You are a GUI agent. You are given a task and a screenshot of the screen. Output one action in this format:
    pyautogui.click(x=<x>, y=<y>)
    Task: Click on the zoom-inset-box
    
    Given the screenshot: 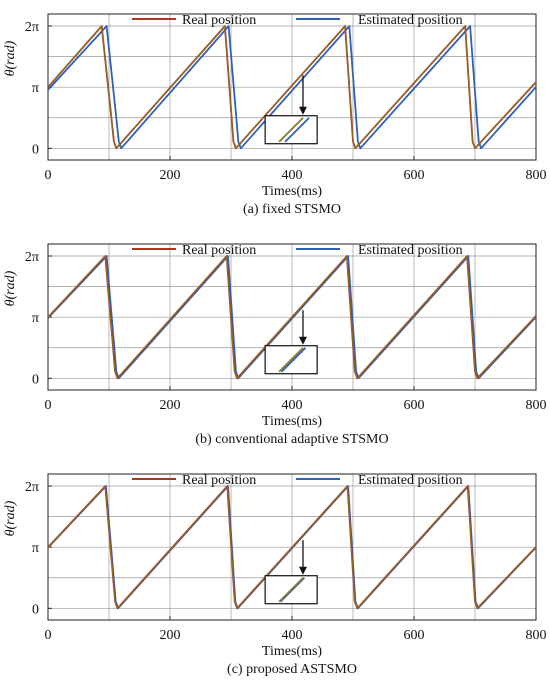 What is the action you would take?
    pyautogui.click(x=291, y=360)
    